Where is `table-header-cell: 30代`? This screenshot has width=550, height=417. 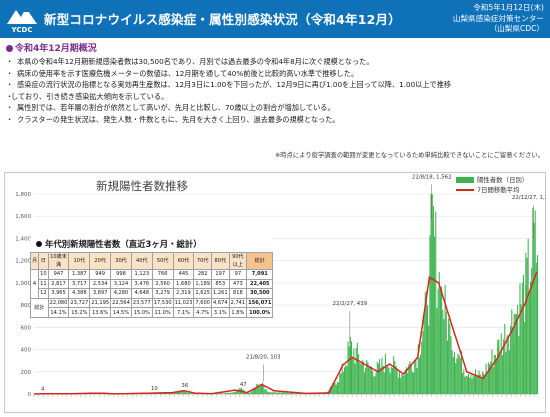 table-header-cell: 30代 is located at coordinates (121, 261).